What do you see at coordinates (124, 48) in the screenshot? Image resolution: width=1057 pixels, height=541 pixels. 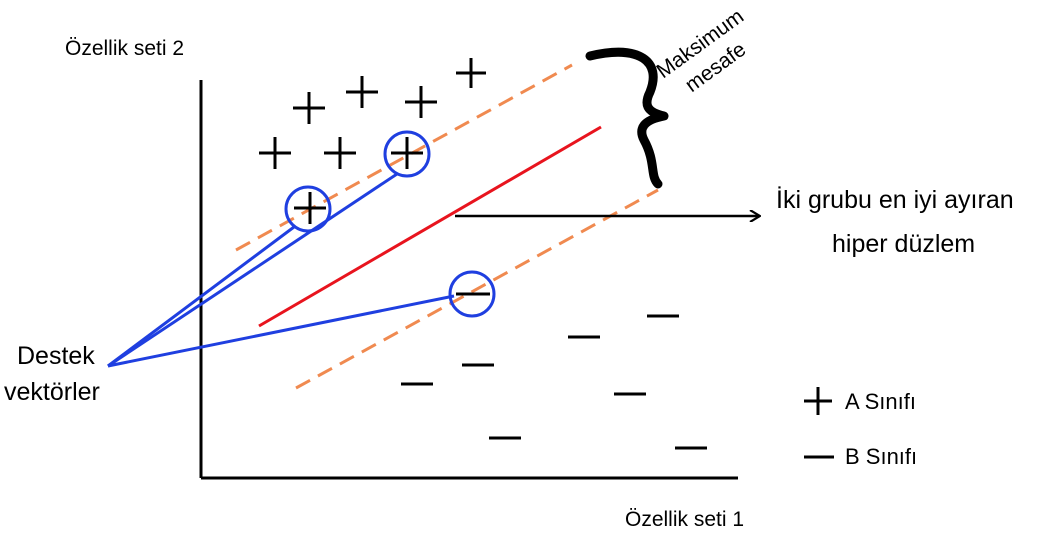 I see `y-axis-label: Özellik seti 2` at bounding box center [124, 48].